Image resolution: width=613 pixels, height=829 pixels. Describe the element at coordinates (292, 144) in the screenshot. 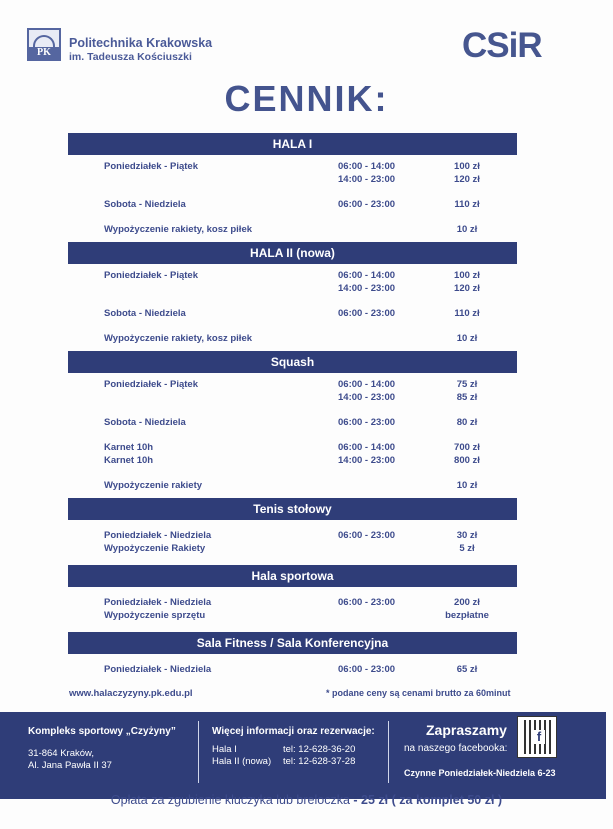

I see `section-header: HALA I` at that location.